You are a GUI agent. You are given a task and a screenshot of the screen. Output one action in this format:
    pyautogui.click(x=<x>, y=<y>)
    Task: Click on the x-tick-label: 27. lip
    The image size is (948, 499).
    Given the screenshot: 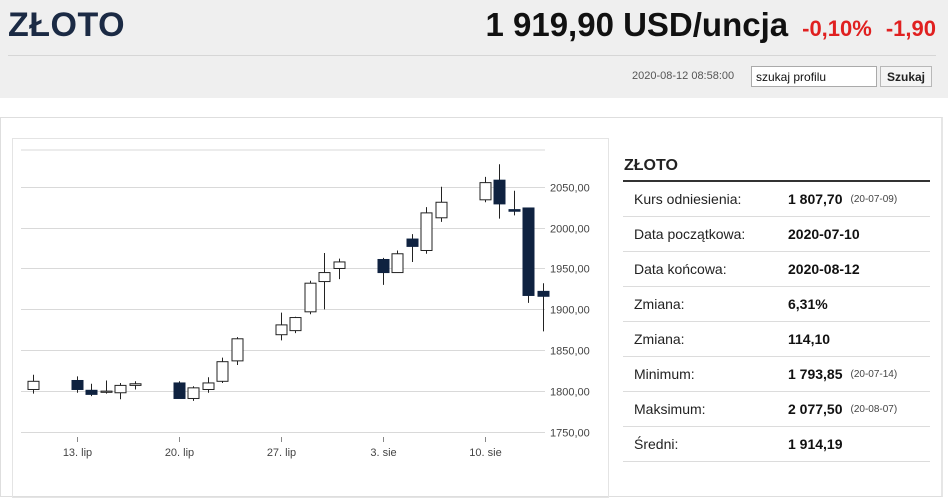 What is the action you would take?
    pyautogui.click(x=281, y=453)
    